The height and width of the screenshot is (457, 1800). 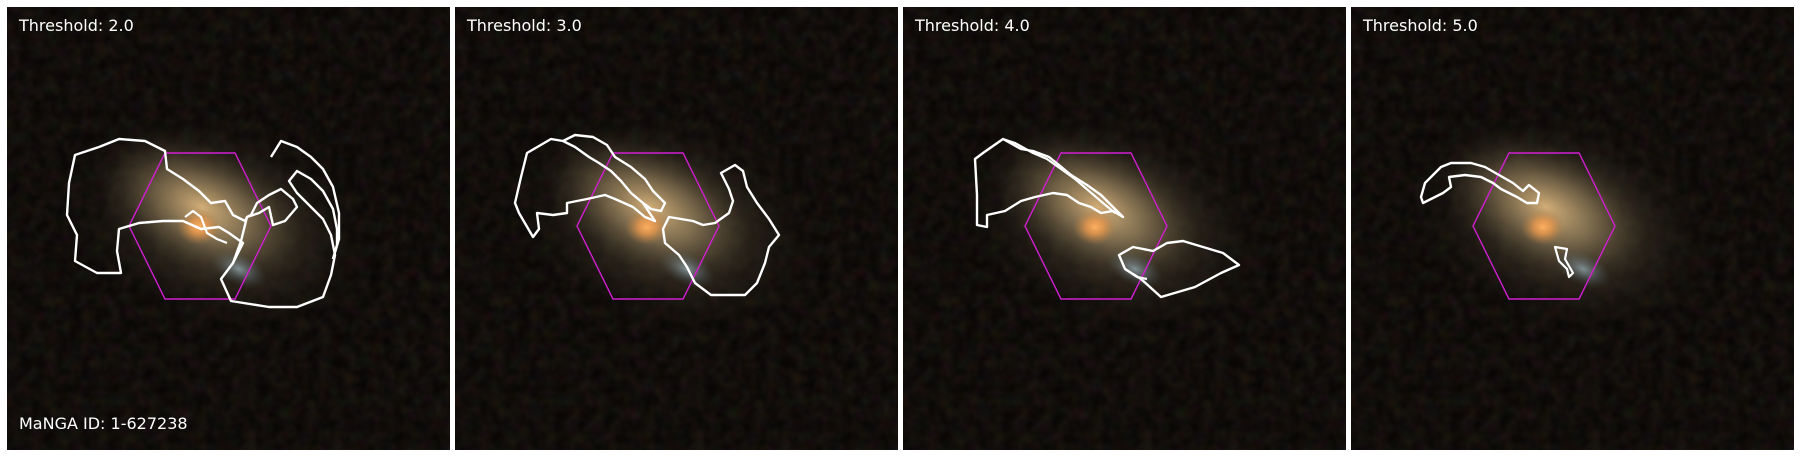 I want to click on threshold-label: Threshold: 3.0, so click(x=524, y=25).